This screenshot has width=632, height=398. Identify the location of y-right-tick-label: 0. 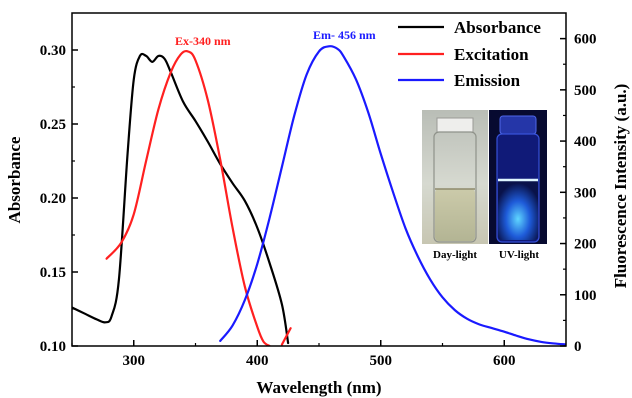
(578, 347).